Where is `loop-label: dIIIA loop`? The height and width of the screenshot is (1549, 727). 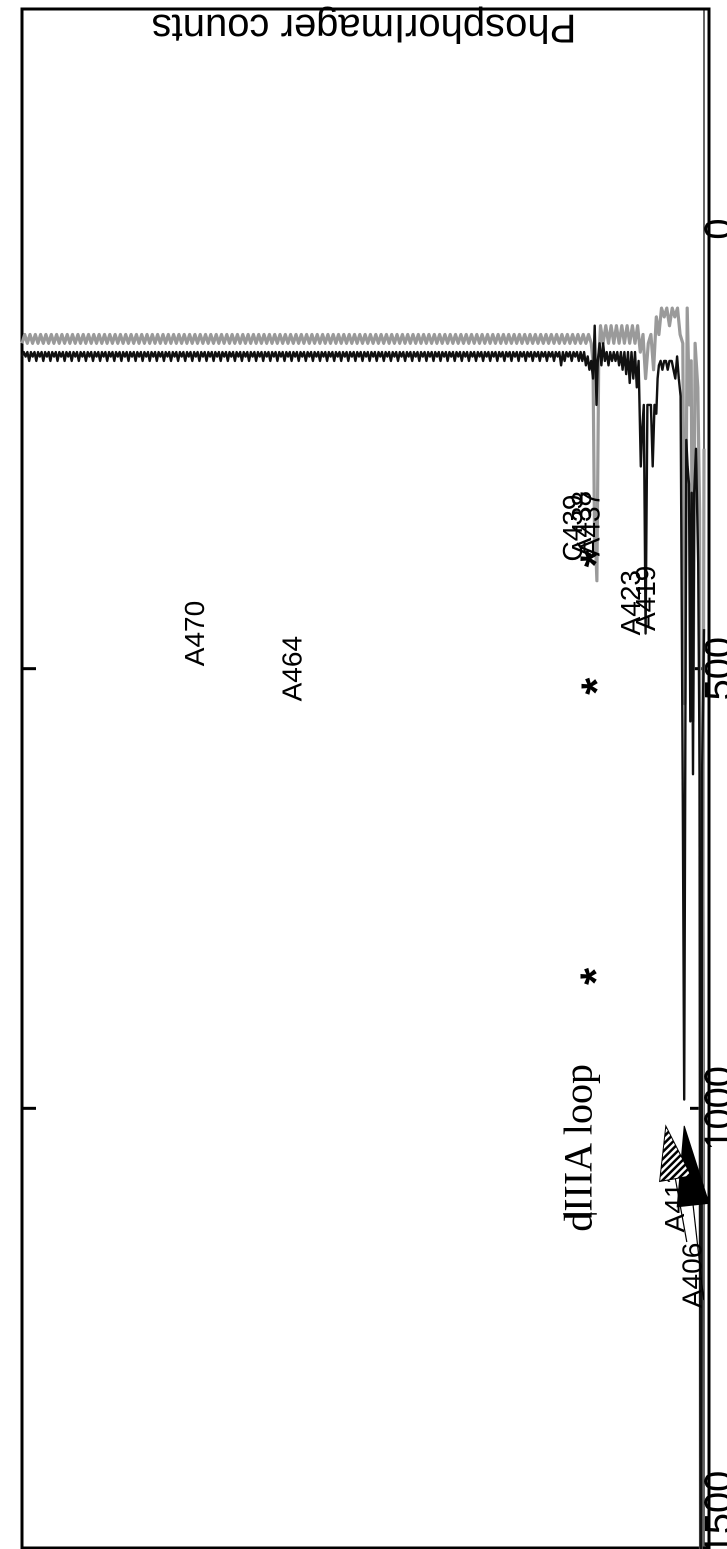
loop-label: dIIIA loop is located at coordinates (577, 1148).